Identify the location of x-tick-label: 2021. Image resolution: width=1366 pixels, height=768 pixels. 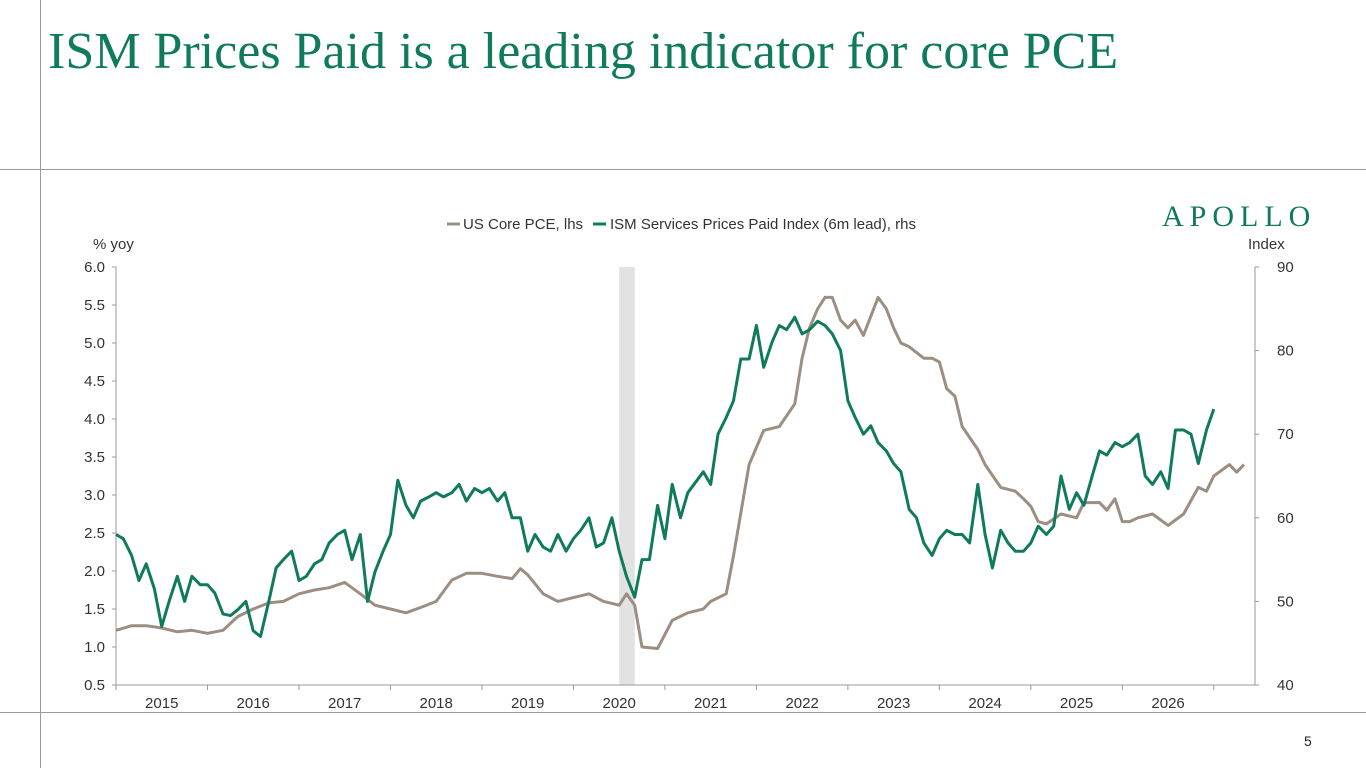
(710, 703).